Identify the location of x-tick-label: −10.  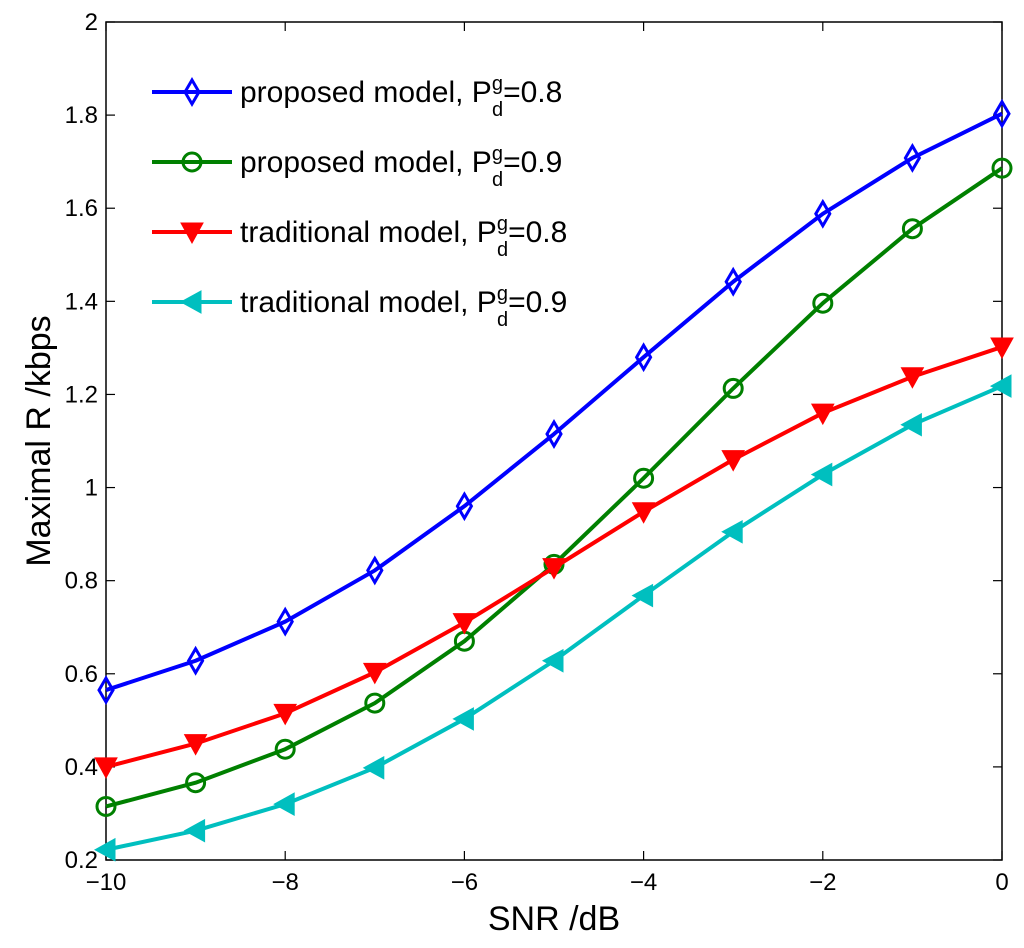
(106, 882).